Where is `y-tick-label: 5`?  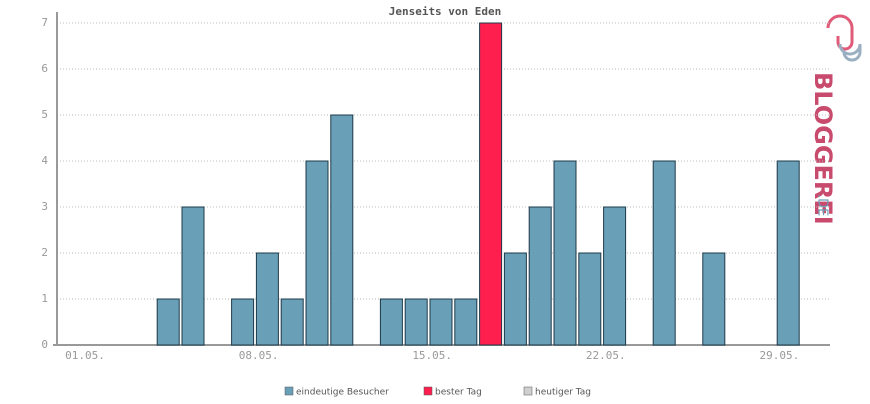 y-tick-label: 5 is located at coordinates (44, 114).